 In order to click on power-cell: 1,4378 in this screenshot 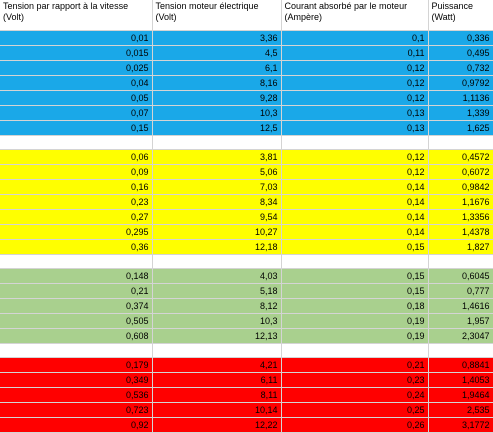, I will do `click(460, 232)`.